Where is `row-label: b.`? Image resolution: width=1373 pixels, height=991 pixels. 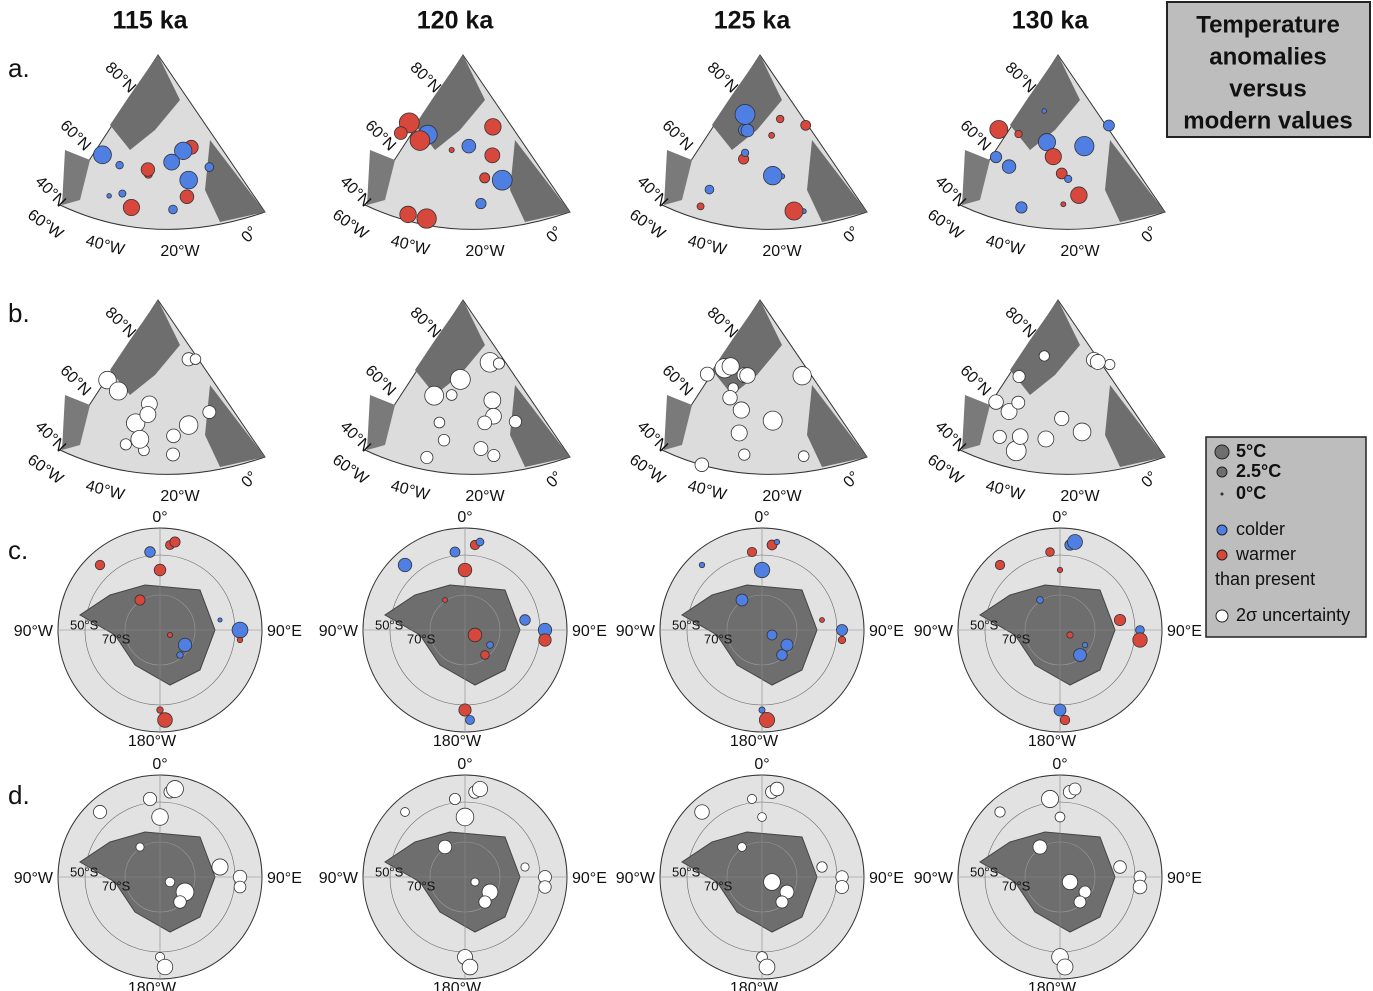
row-label: b. is located at coordinates (19, 313).